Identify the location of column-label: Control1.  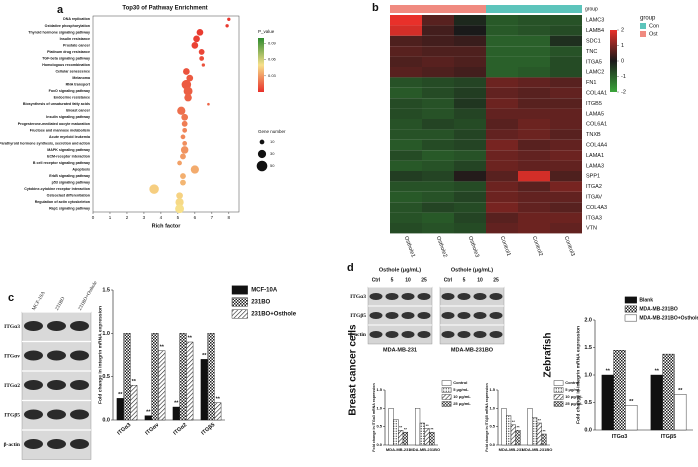
(505, 247).